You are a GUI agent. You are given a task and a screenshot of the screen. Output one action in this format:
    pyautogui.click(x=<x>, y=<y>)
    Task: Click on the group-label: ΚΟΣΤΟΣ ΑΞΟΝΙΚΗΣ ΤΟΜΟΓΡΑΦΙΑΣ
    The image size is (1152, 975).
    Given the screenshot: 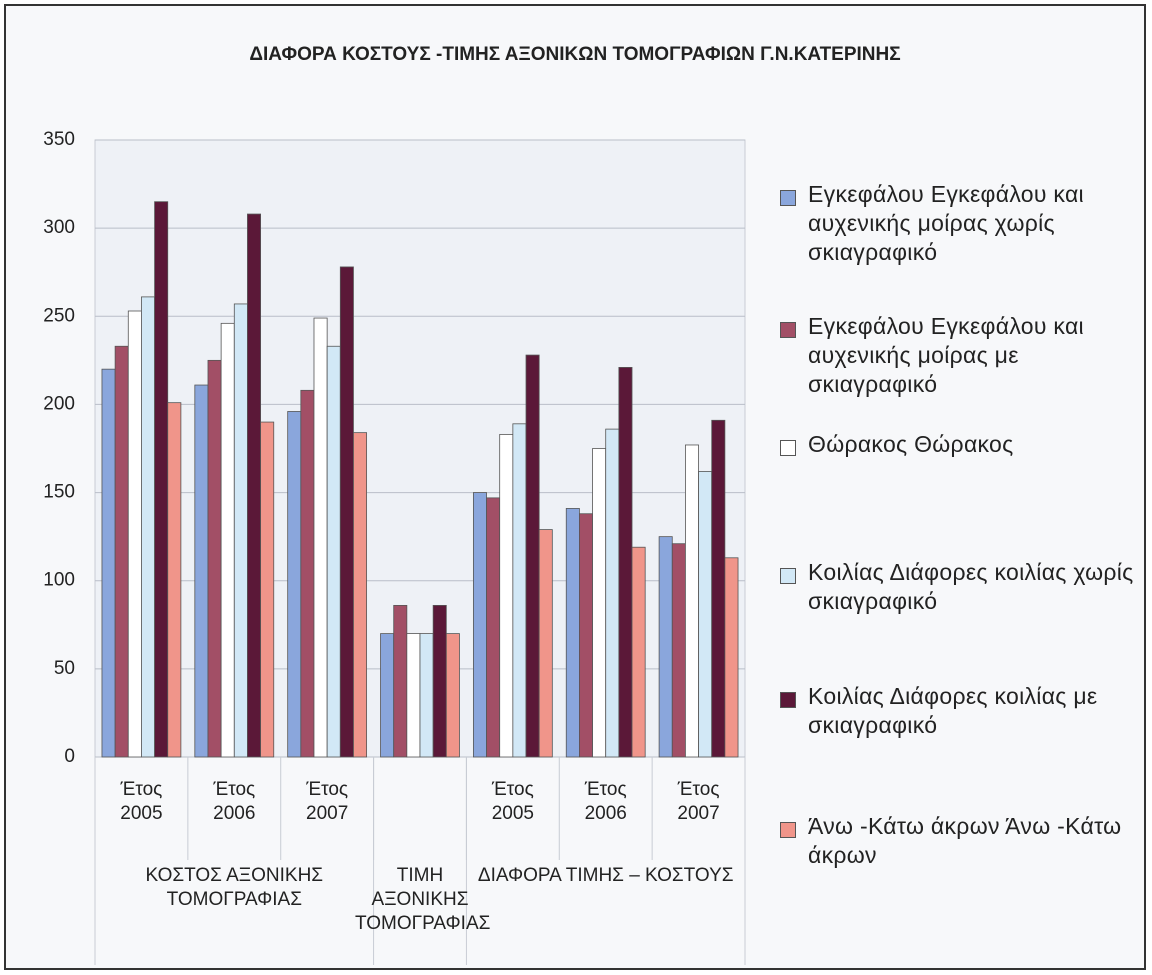 What is the action you would take?
    pyautogui.click(x=234, y=887)
    